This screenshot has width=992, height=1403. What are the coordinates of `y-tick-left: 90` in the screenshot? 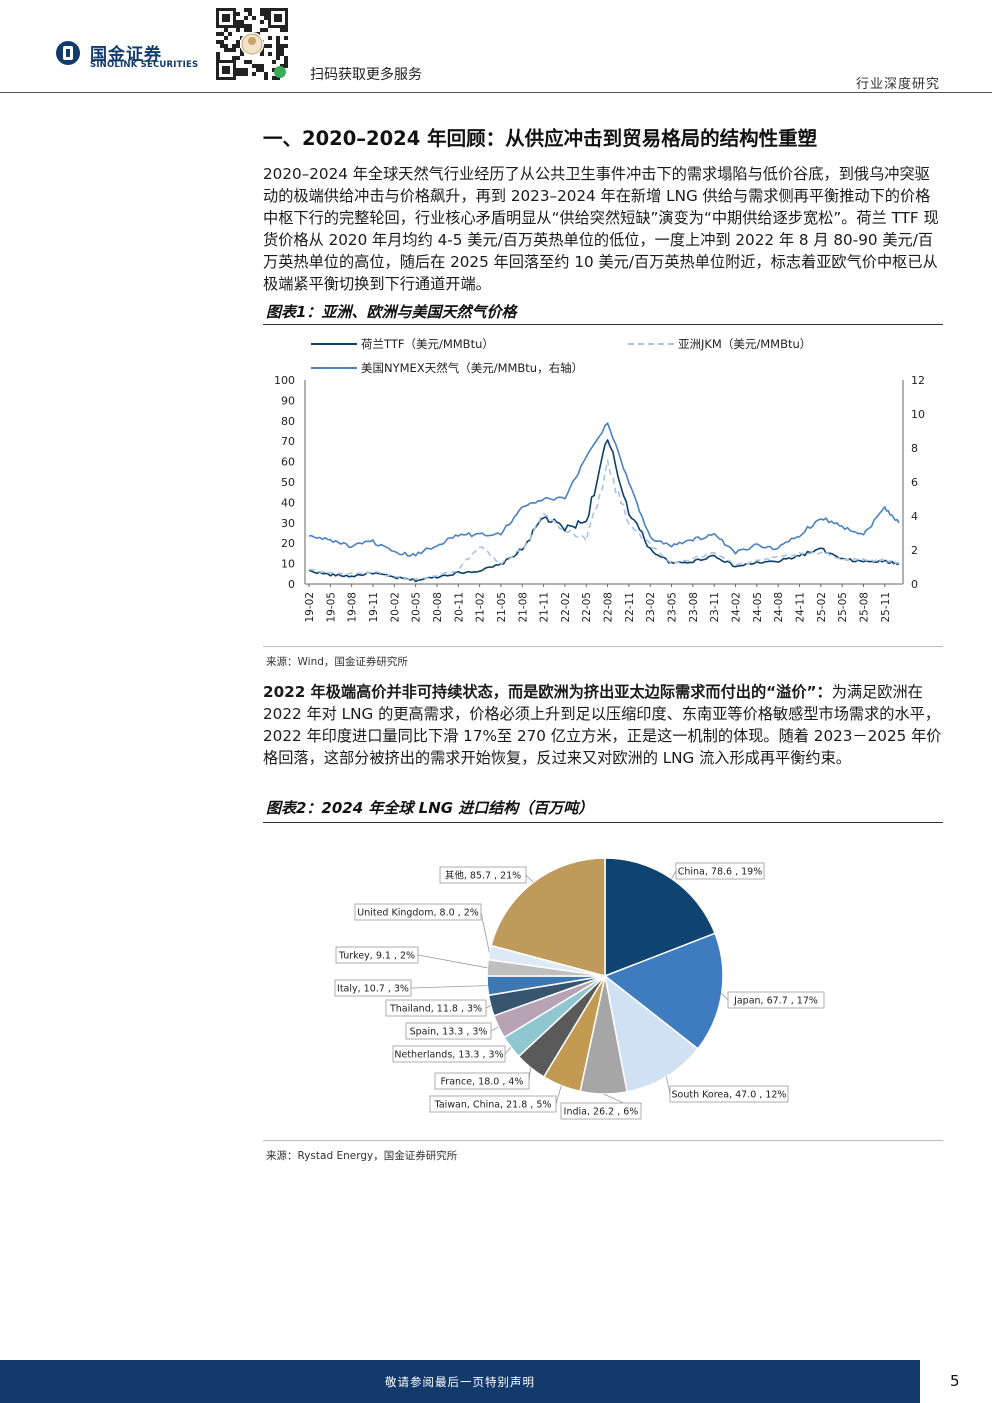 It's located at (288, 400).